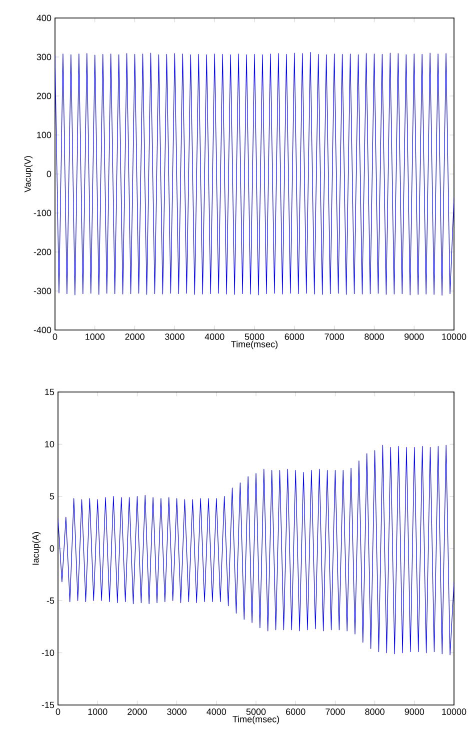 The image size is (471, 735). I want to click on y-tick-label: 200, so click(44, 96).